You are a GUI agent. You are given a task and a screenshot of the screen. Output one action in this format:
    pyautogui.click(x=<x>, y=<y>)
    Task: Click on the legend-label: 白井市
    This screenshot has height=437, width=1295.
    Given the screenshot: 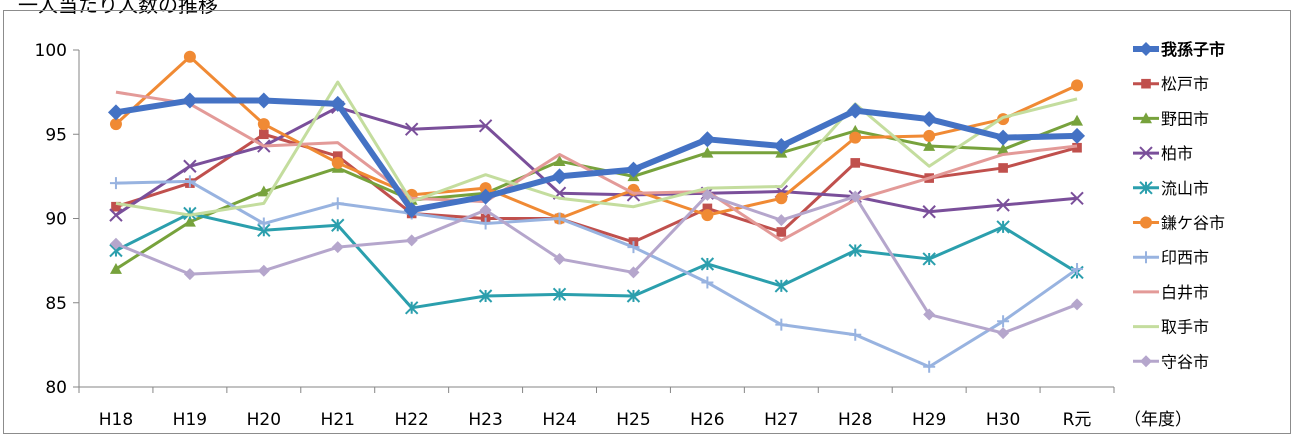 What is the action you would take?
    pyautogui.click(x=1185, y=292)
    